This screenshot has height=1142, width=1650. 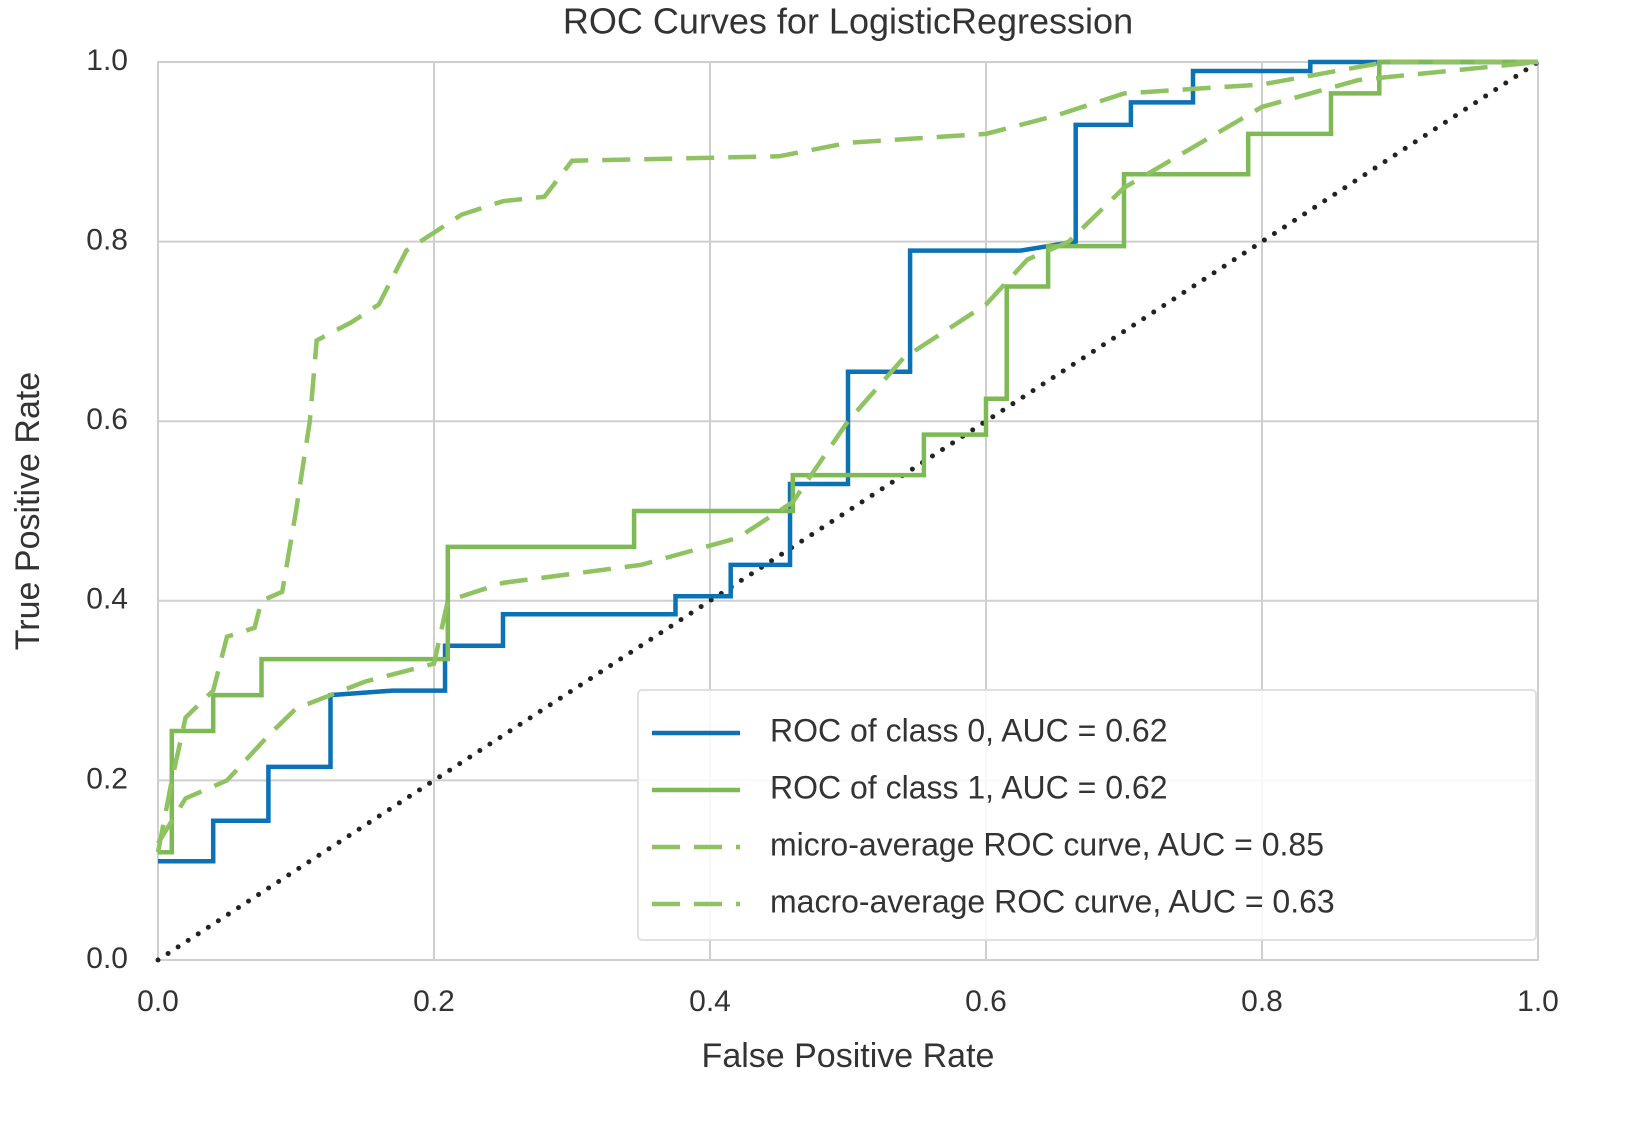 What do you see at coordinates (28, 511) in the screenshot?
I see `y-axis-label: True Positive Rate` at bounding box center [28, 511].